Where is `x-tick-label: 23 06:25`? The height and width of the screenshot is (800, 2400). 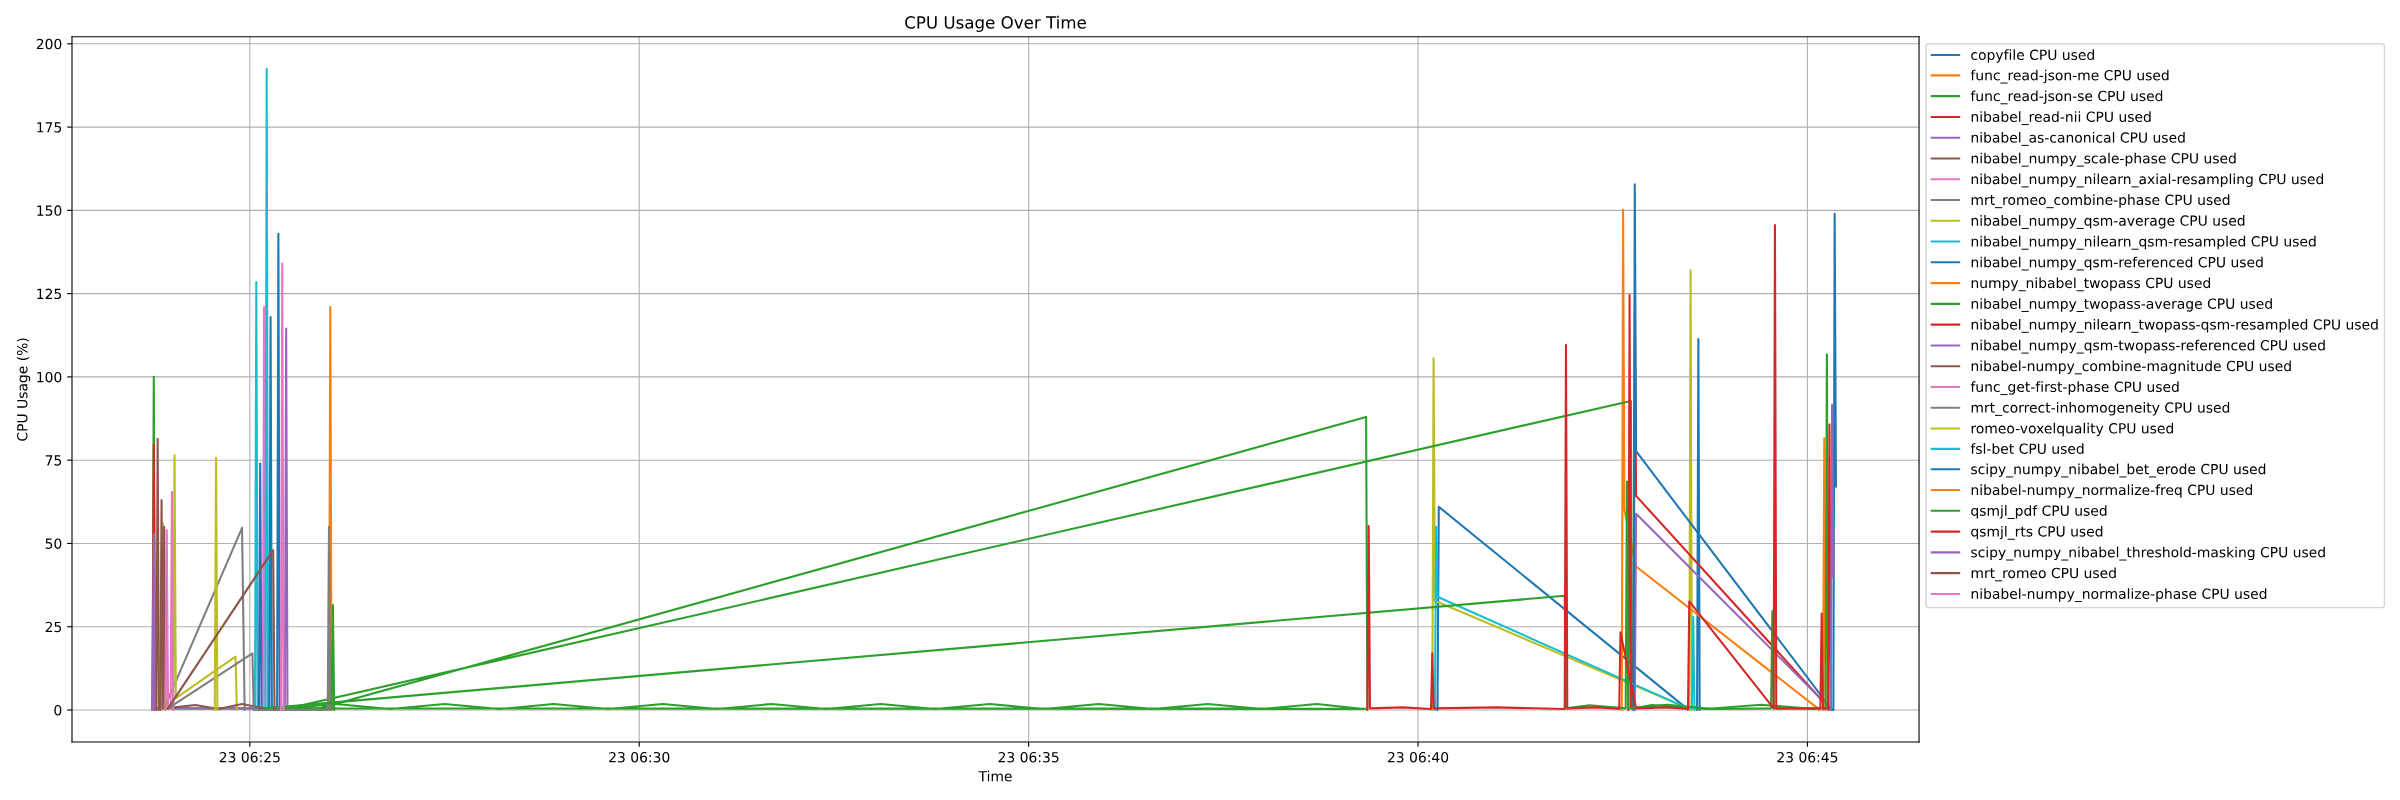 x-tick-label: 23 06:25 is located at coordinates (249, 757).